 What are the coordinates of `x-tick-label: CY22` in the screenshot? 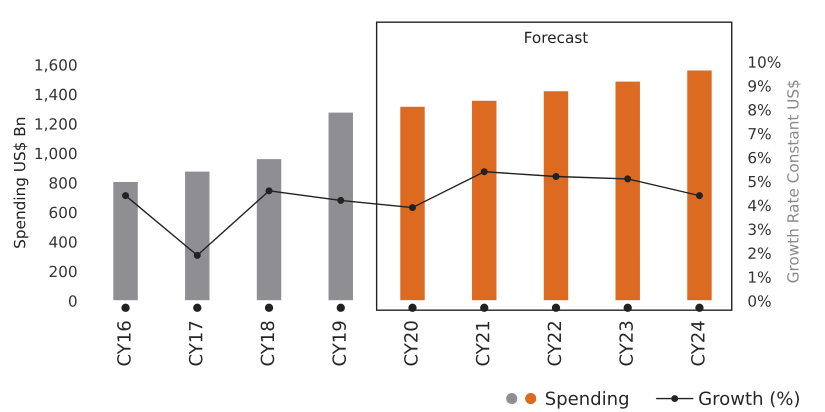 It's located at (555, 344).